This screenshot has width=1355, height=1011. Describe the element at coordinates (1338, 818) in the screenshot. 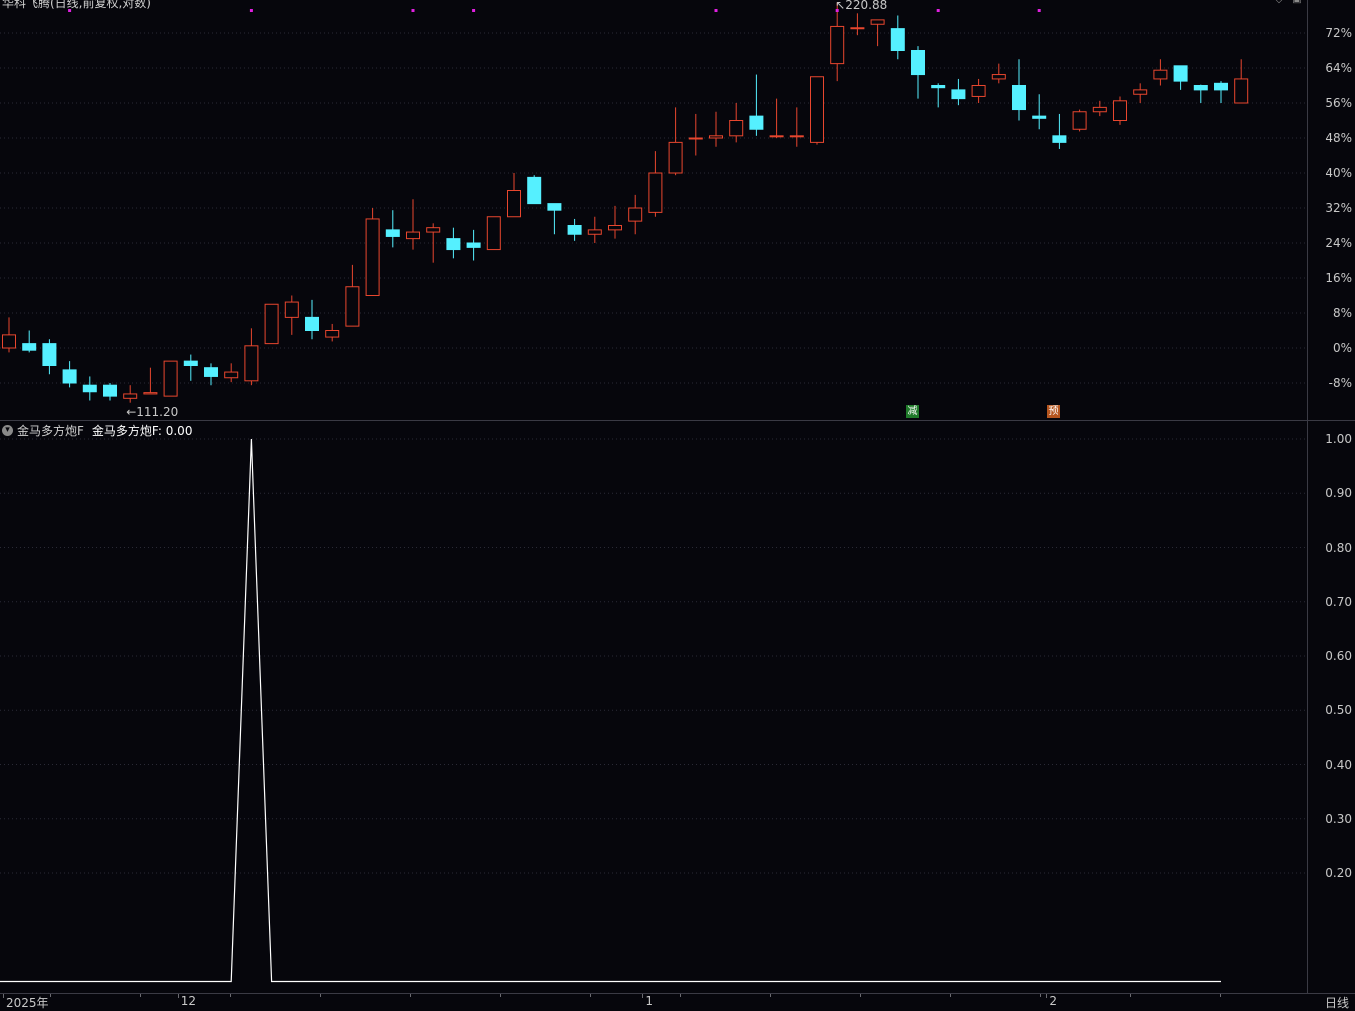

I see `indicator-axis-label: 0.30` at that location.